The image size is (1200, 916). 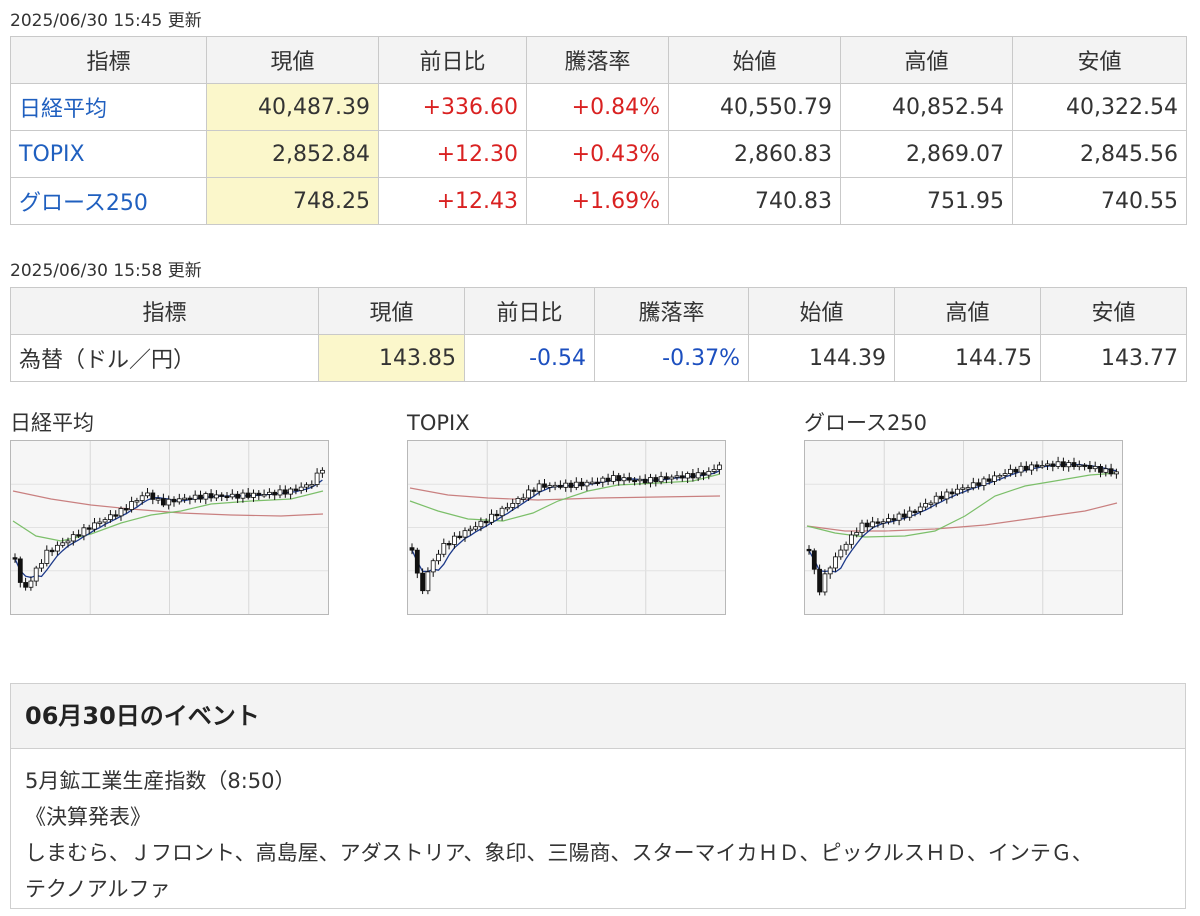 What do you see at coordinates (292, 154) in the screenshot?
I see `current-value: 2,852.84` at bounding box center [292, 154].